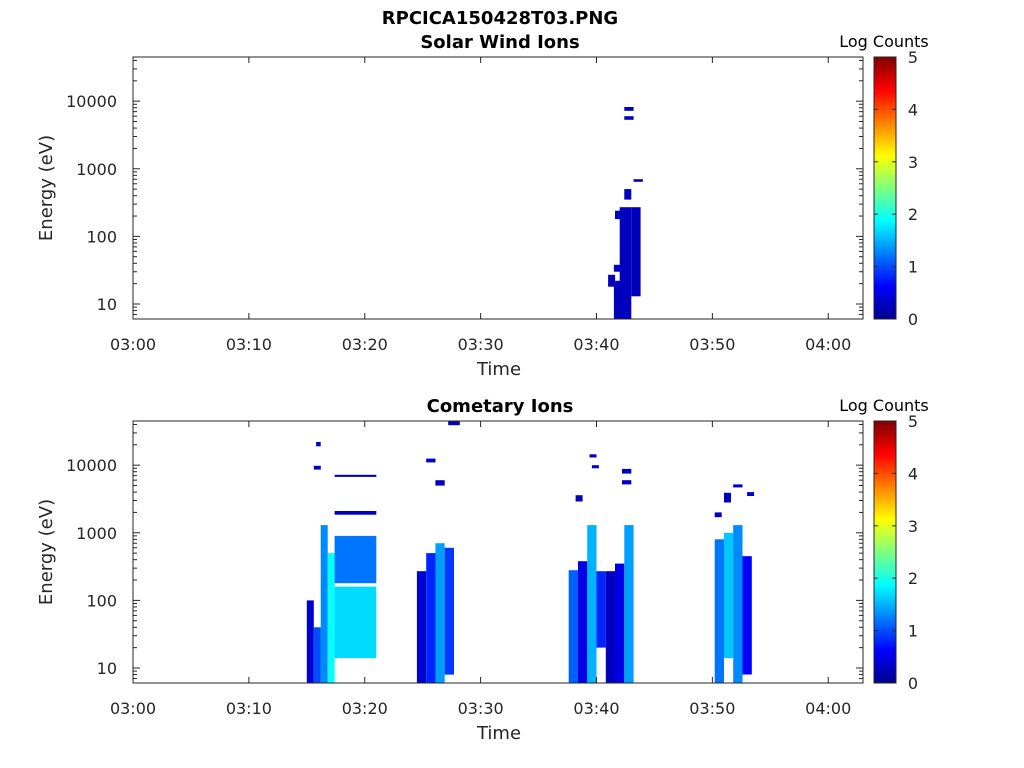  I want to click on heatmap-cells-solar-wind, so click(625, 213).